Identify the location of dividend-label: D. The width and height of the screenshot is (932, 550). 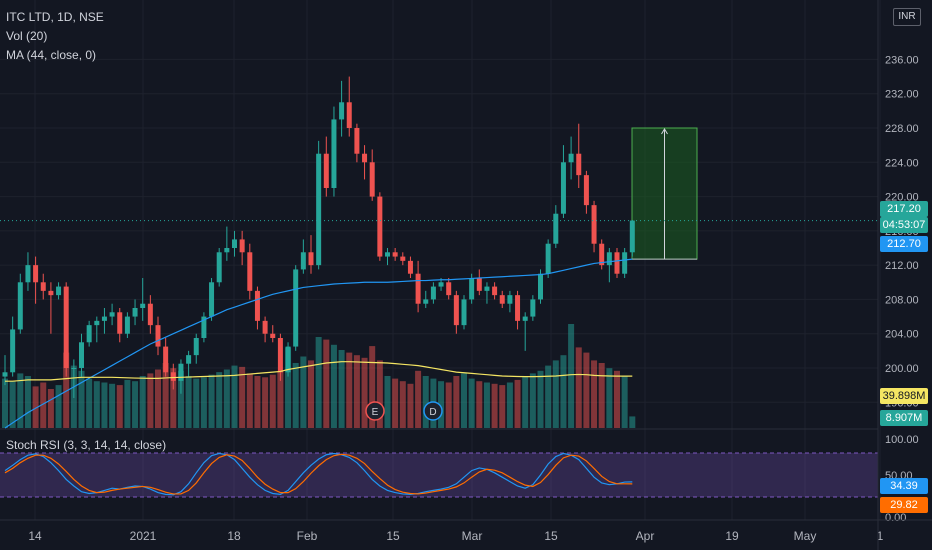
(432, 412).